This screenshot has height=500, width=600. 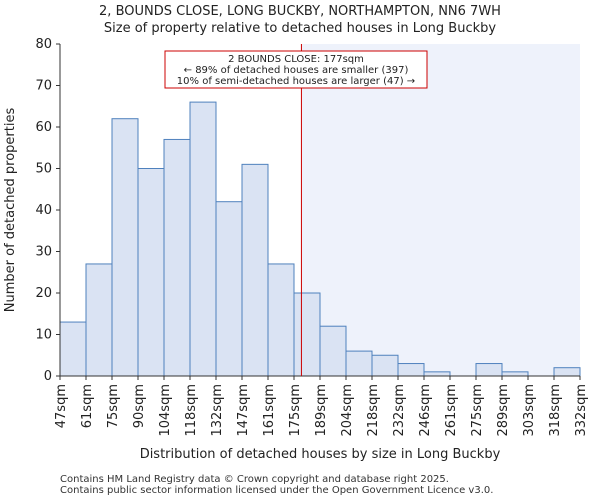 What do you see at coordinates (555, 410) in the screenshot?
I see `x-tick-label: 318sqm` at bounding box center [555, 410].